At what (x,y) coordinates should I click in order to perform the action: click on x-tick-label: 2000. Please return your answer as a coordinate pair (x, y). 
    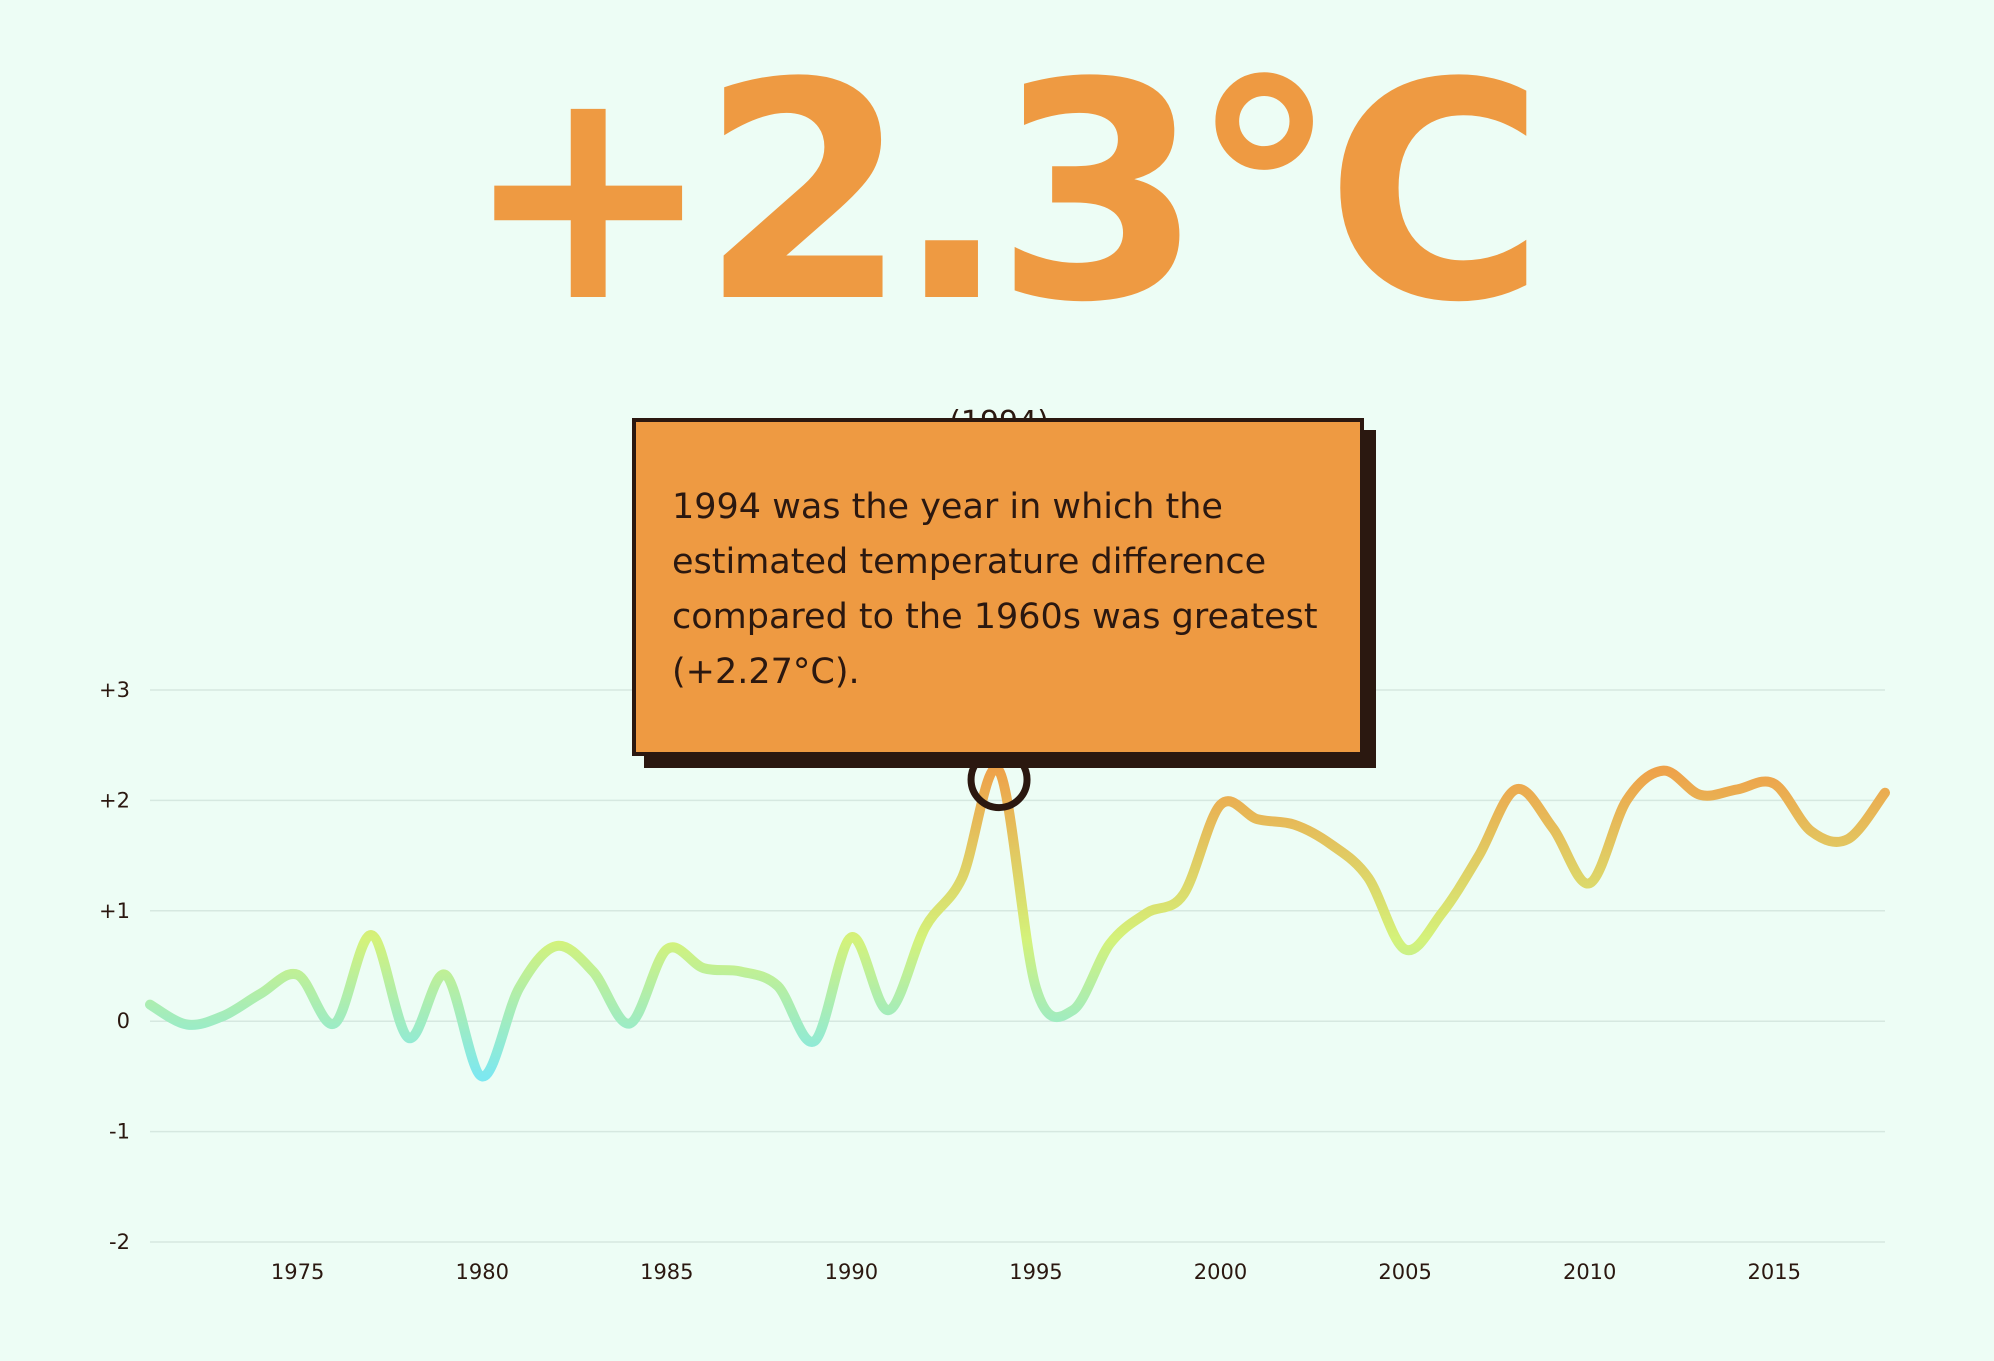
    Looking at the image, I should click on (1220, 1272).